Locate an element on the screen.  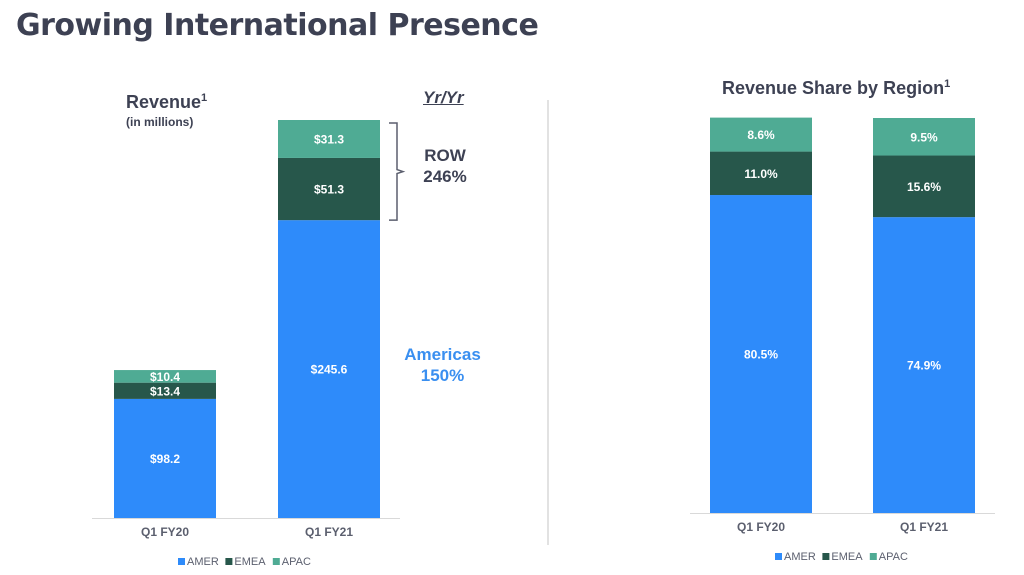
share-chart-title: Revenue Share by Region1 is located at coordinates (836, 88).